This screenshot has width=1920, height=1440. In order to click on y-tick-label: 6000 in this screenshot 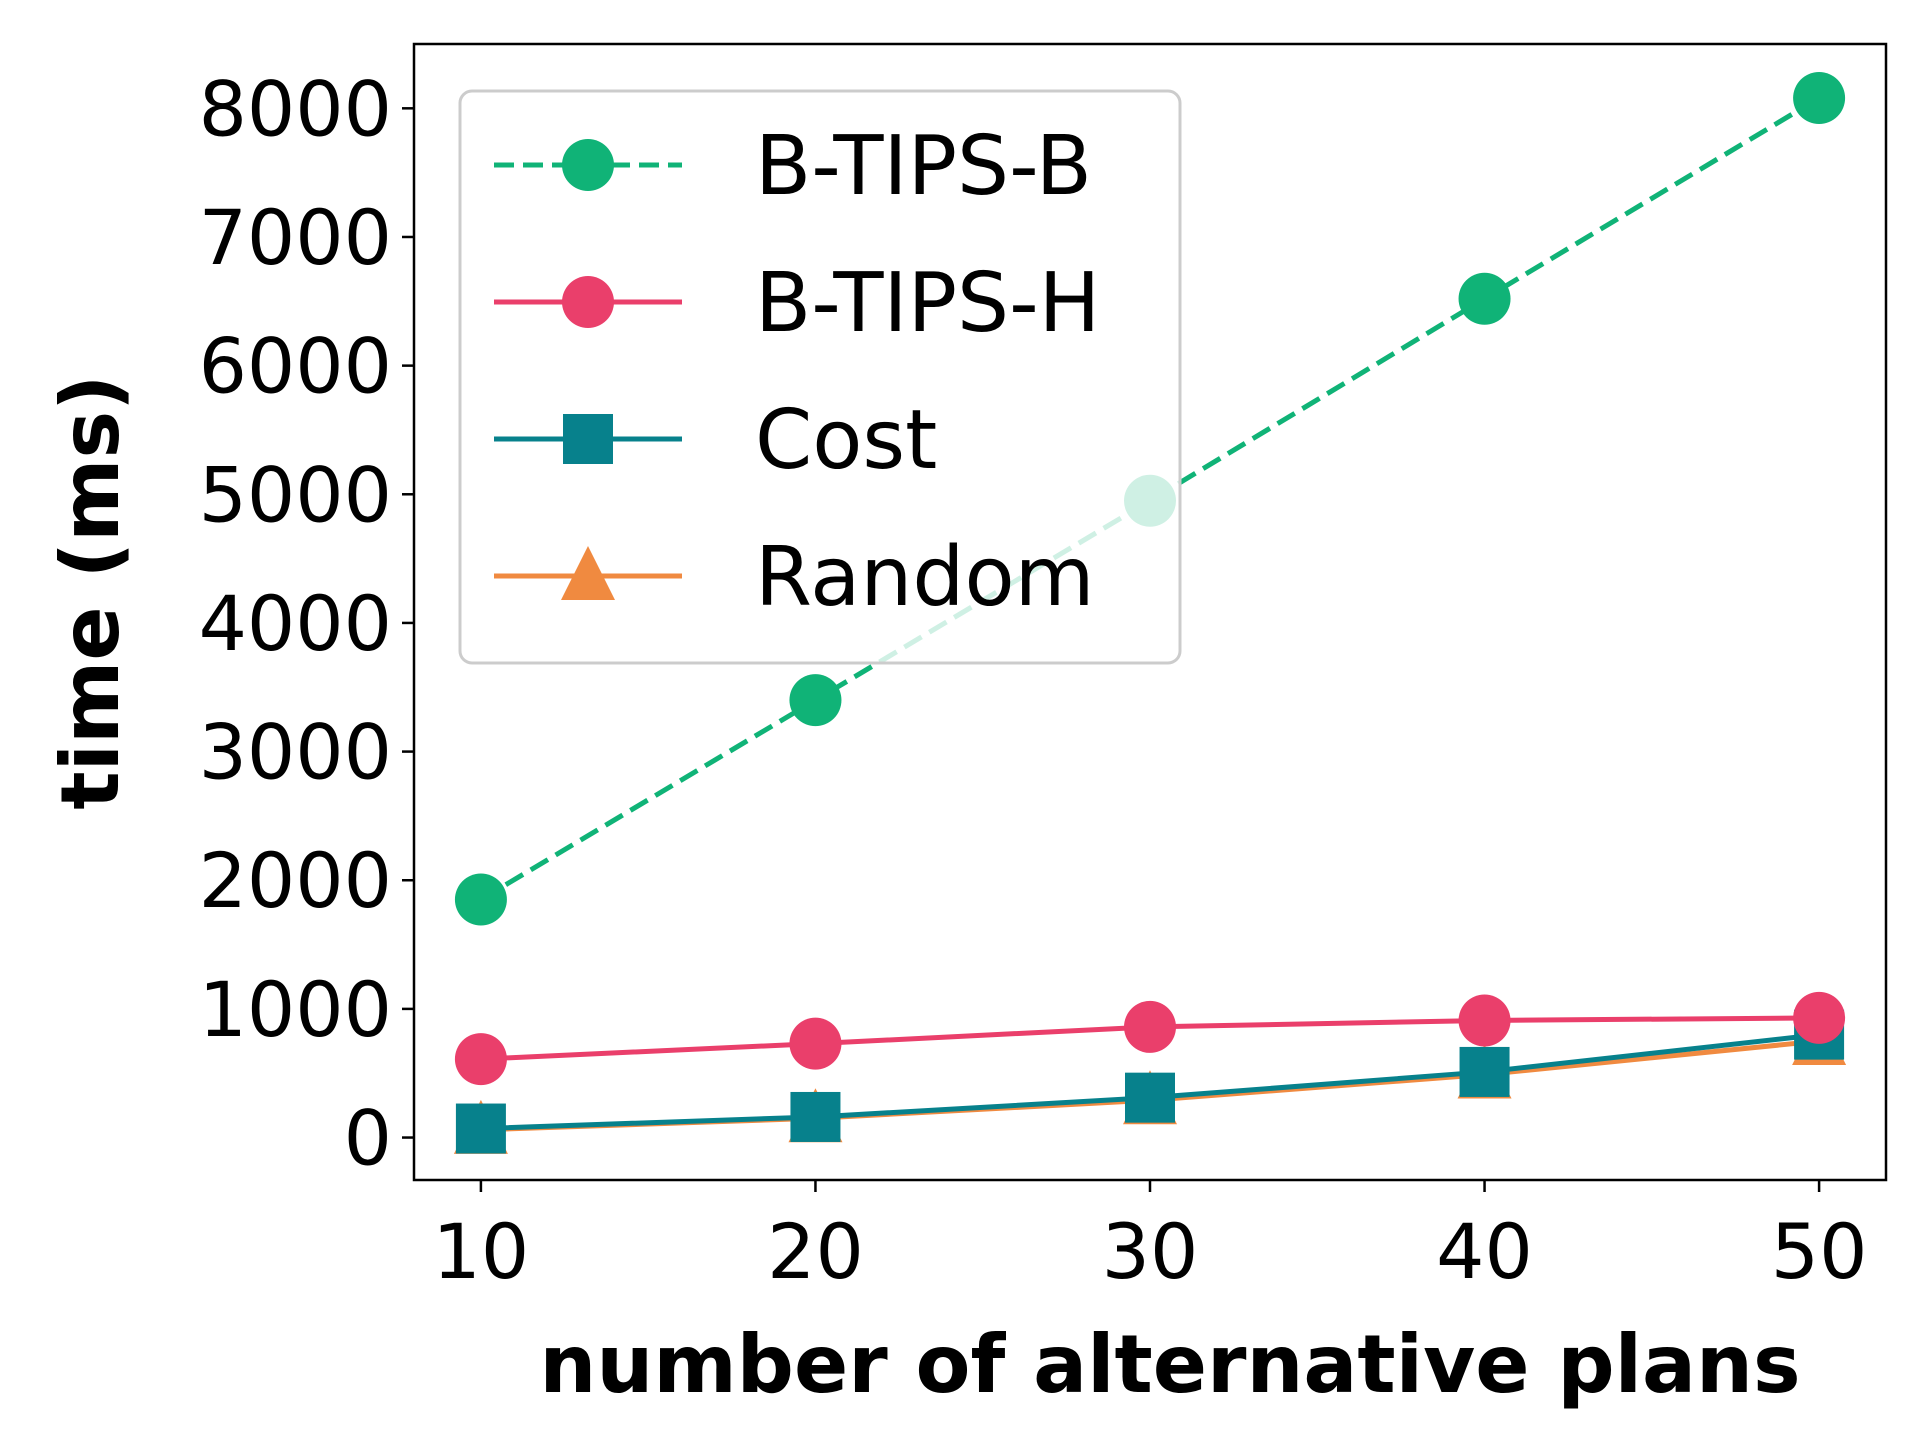, I will do `click(295, 366)`.